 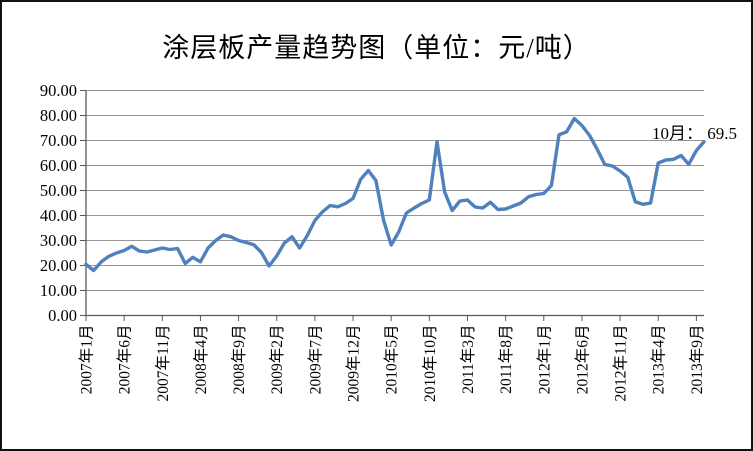 What do you see at coordinates (58, 240) in the screenshot?
I see `y-axis-label: 30.00` at bounding box center [58, 240].